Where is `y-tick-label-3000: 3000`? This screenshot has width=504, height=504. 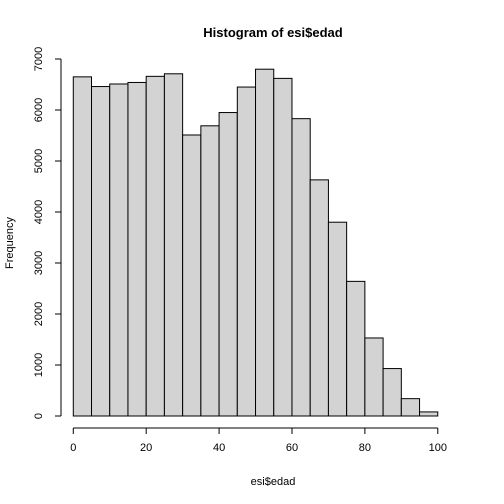 y-tick-label-3000: 3000 is located at coordinates (39, 263).